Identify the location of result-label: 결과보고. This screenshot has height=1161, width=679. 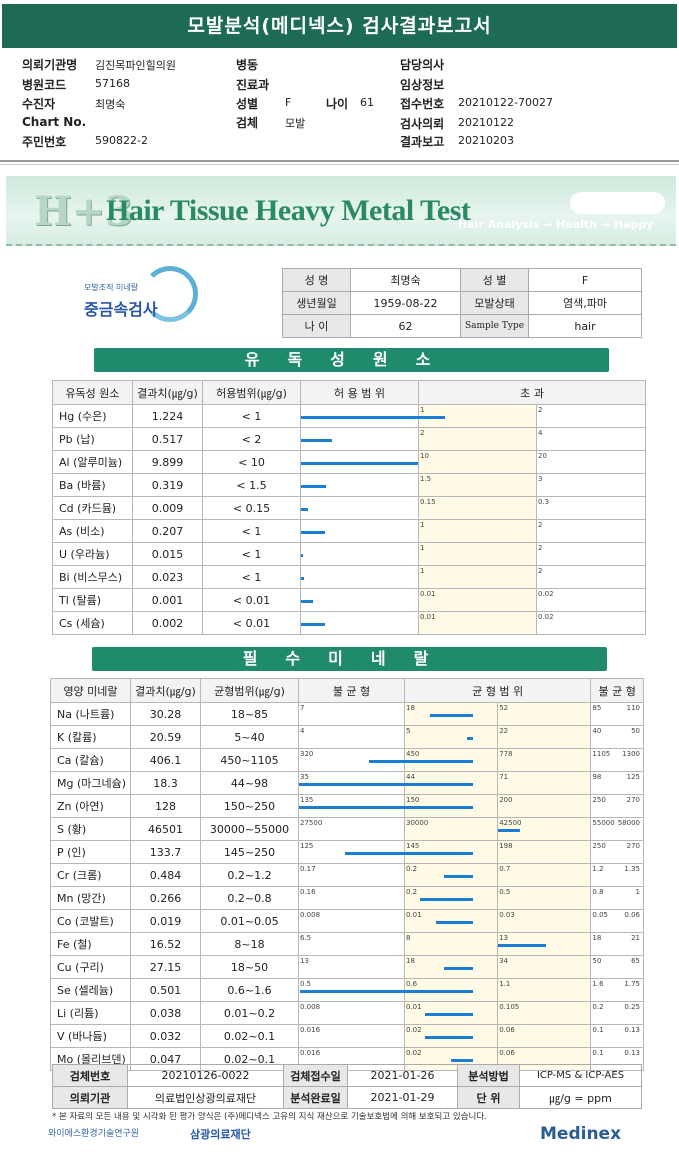
(422, 142).